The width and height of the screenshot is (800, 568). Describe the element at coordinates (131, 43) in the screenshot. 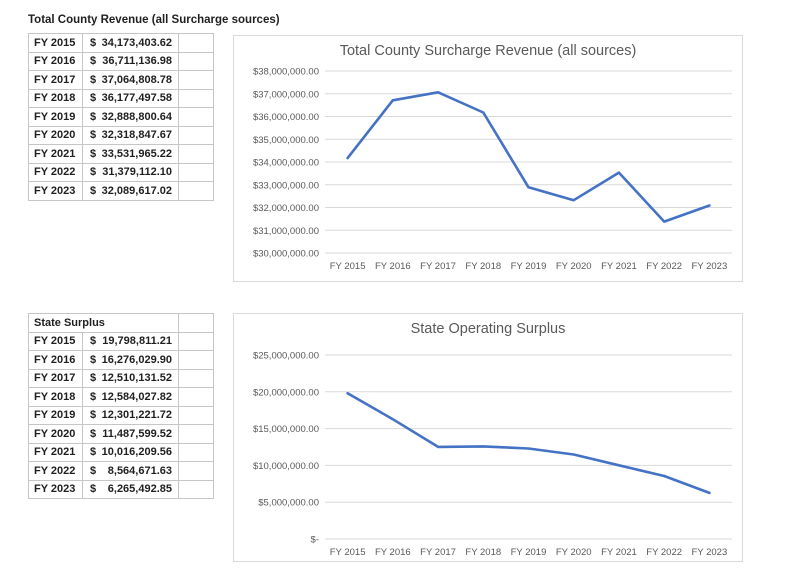

I see `value-cell: $34,173,403.62` at that location.